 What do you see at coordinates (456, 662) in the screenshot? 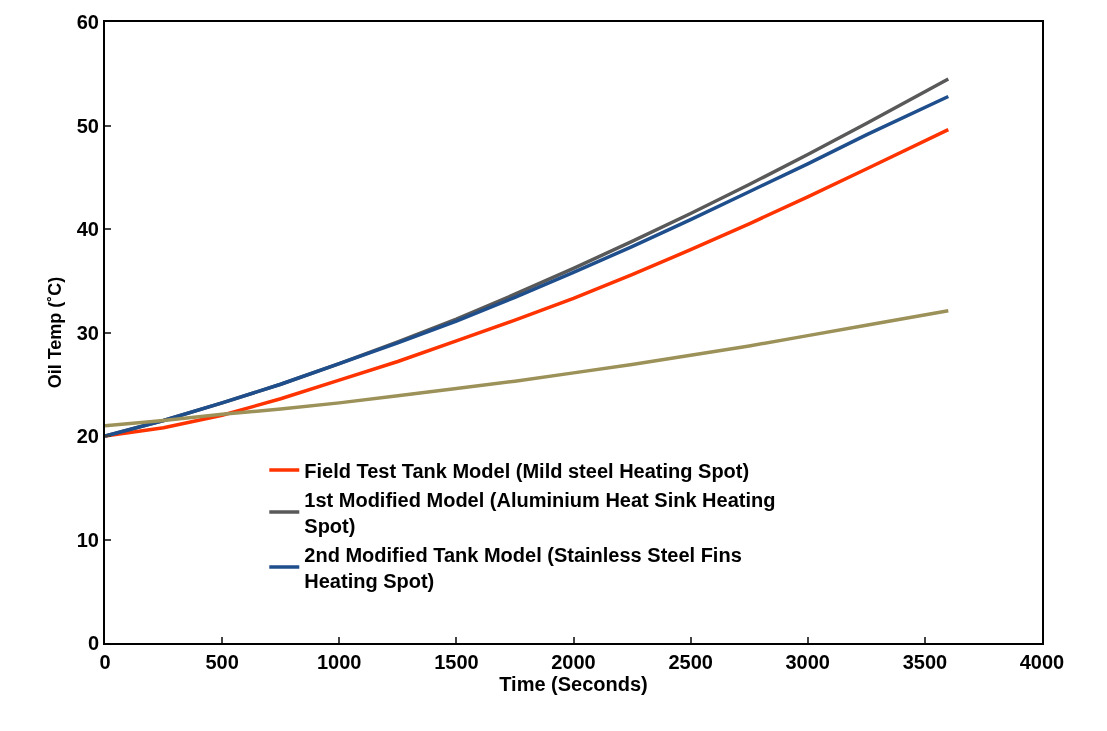
I see `x-tick-label: 1500` at bounding box center [456, 662].